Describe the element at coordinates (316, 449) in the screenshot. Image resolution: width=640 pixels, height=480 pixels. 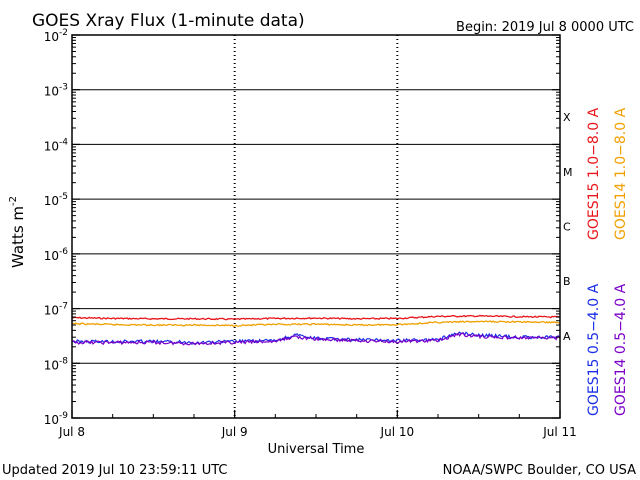
I see `x-axis-label: Universal Time` at that location.